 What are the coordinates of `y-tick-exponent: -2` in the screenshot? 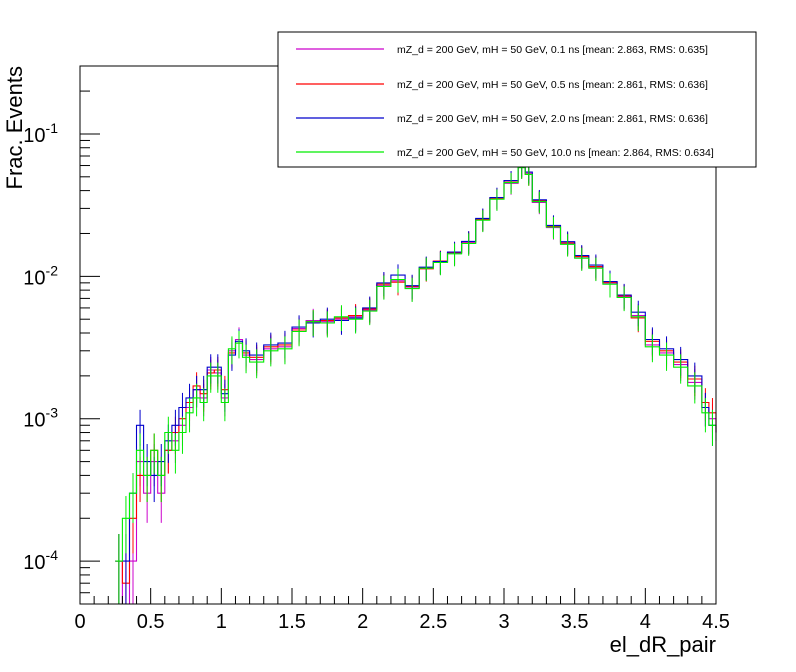 It's located at (52, 270).